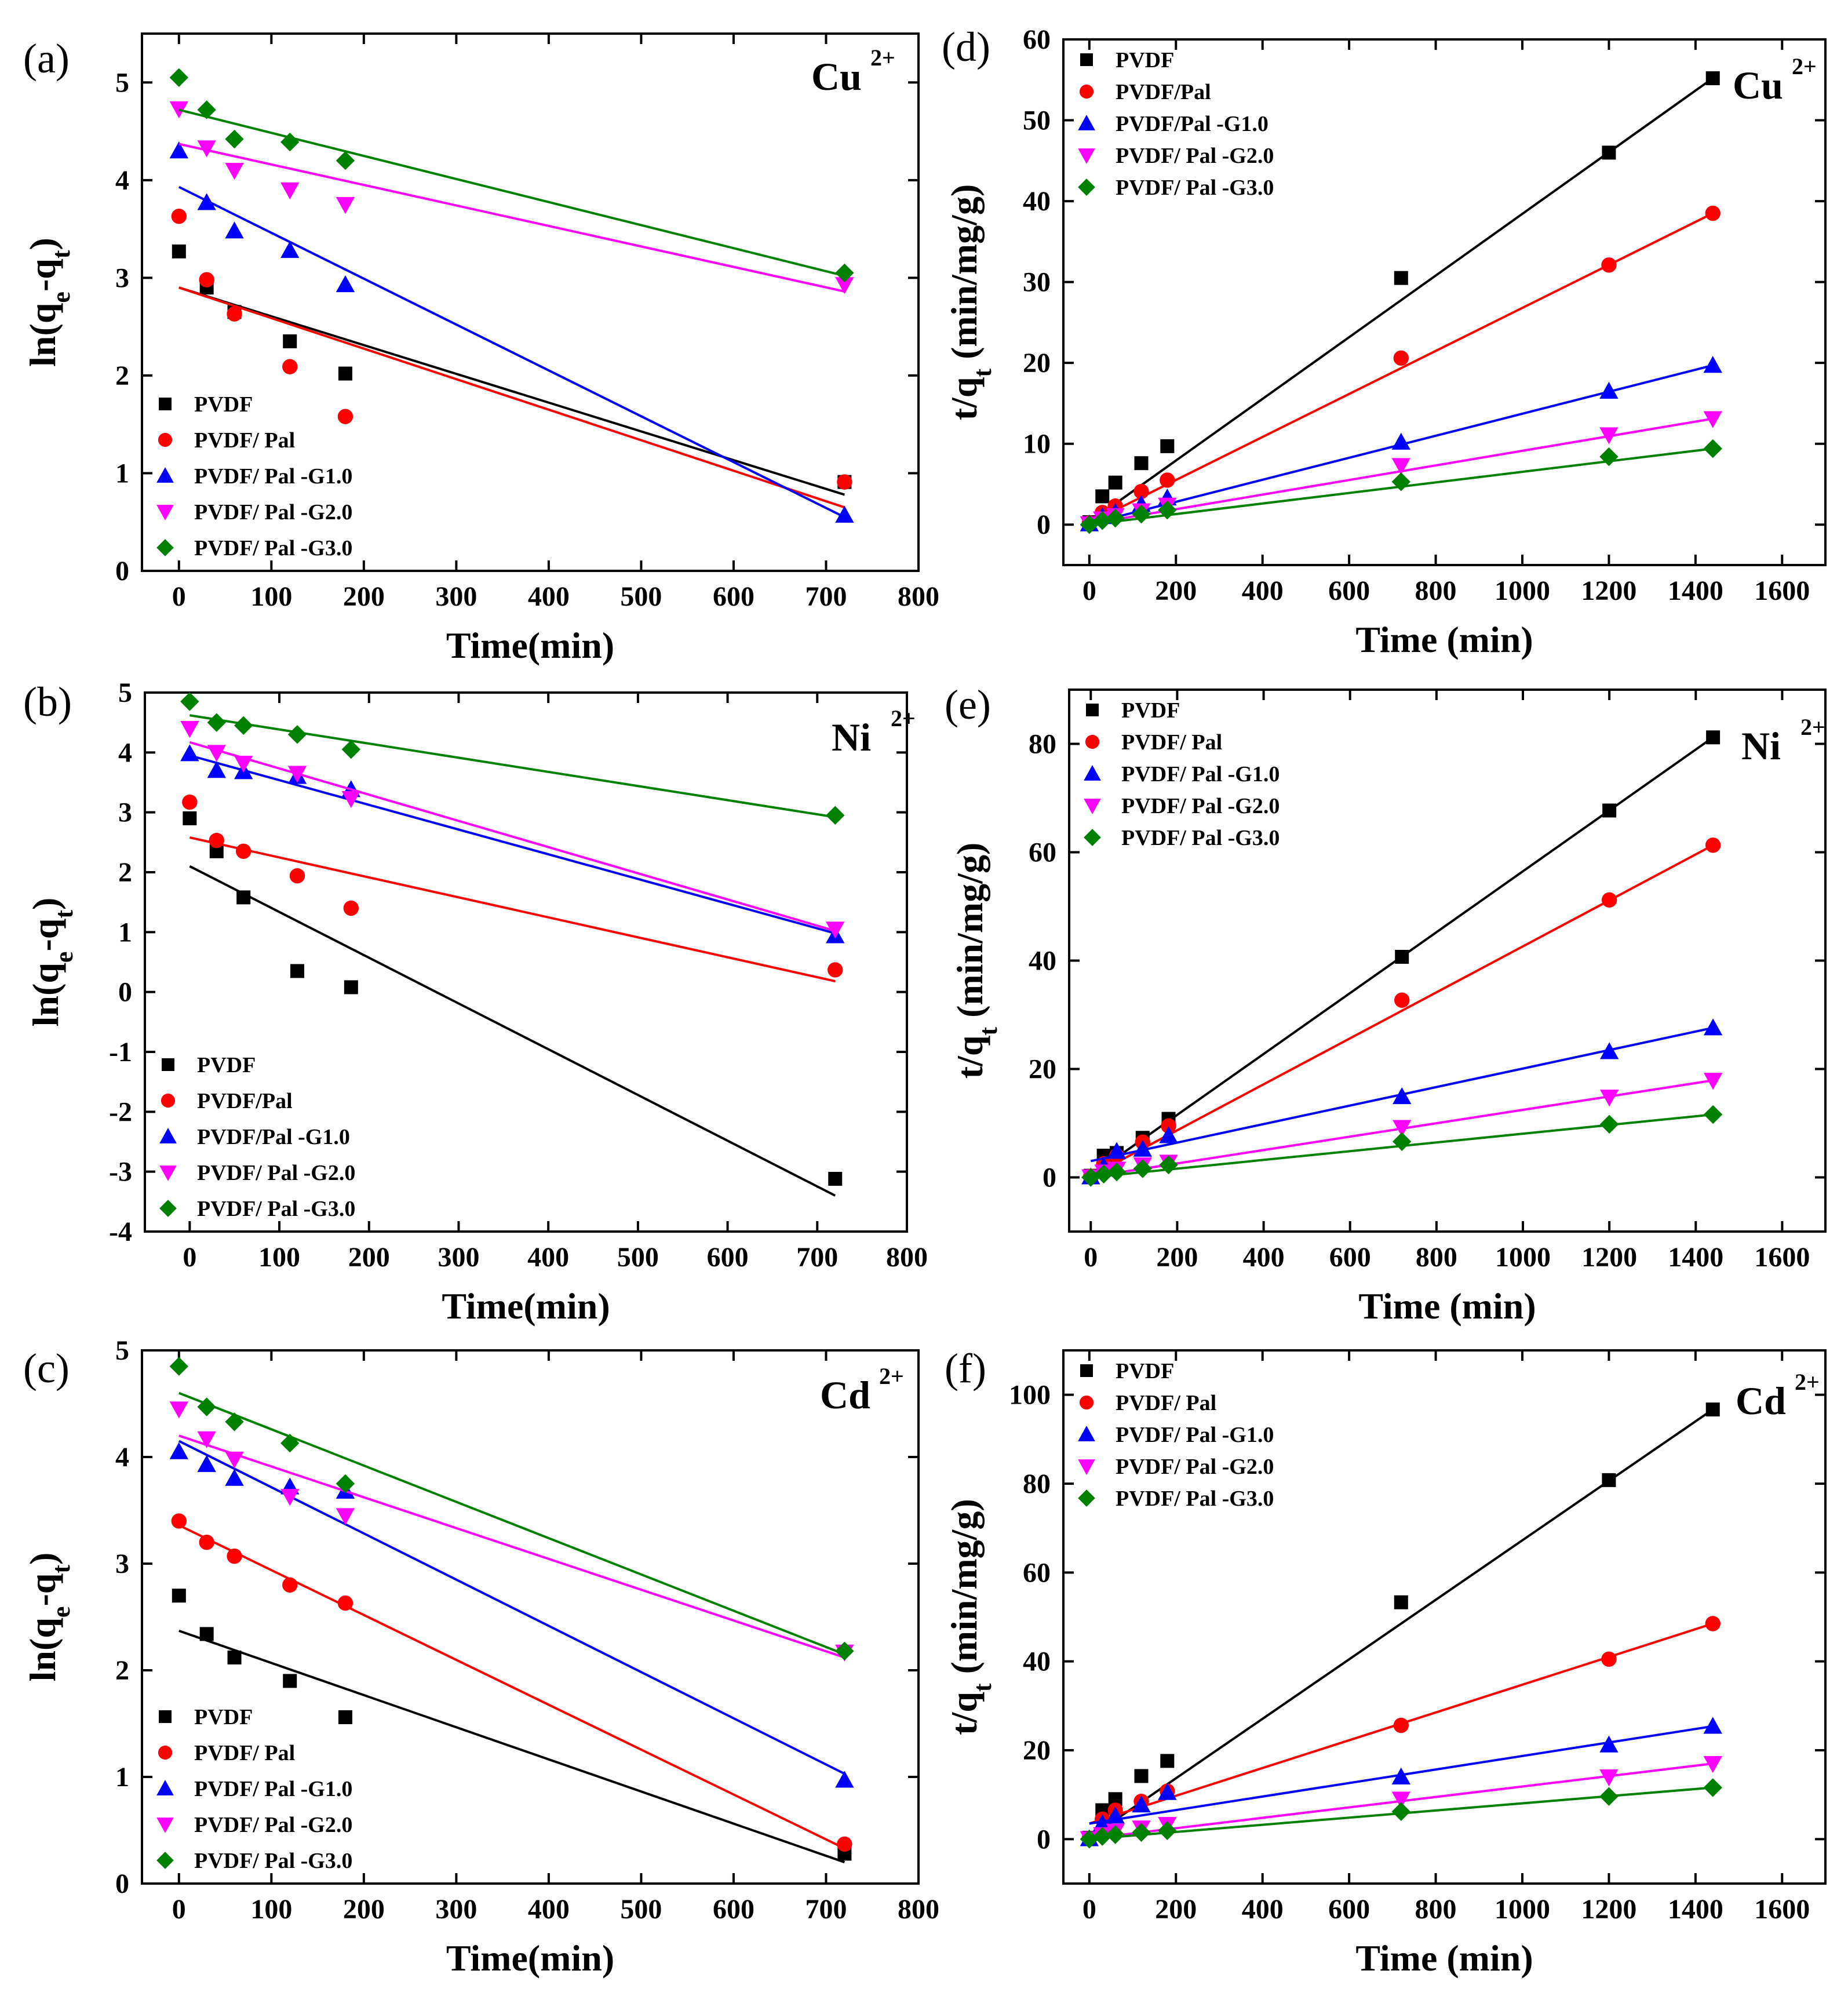 The image size is (1848, 2007). I want to click on legend-label: PVDF, so click(223, 404).